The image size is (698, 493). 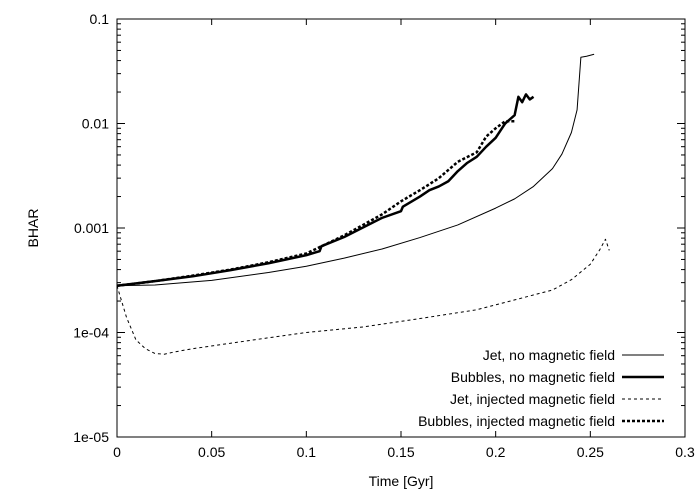 What do you see at coordinates (307, 452) in the screenshot?
I see `x-tick-label: 0.1` at bounding box center [307, 452].